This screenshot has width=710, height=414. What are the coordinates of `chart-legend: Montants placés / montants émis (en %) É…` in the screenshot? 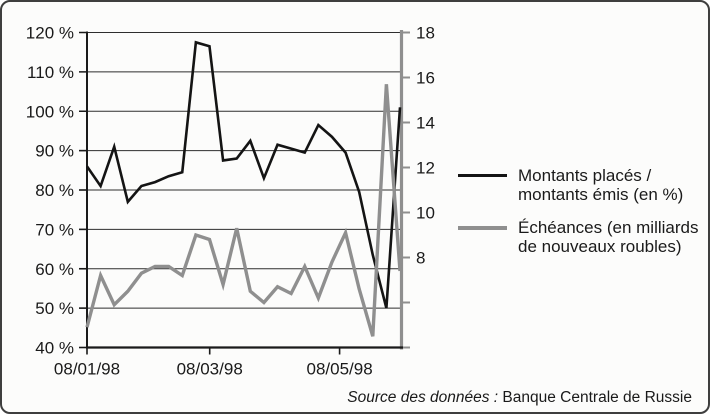 It's located at (583, 218).